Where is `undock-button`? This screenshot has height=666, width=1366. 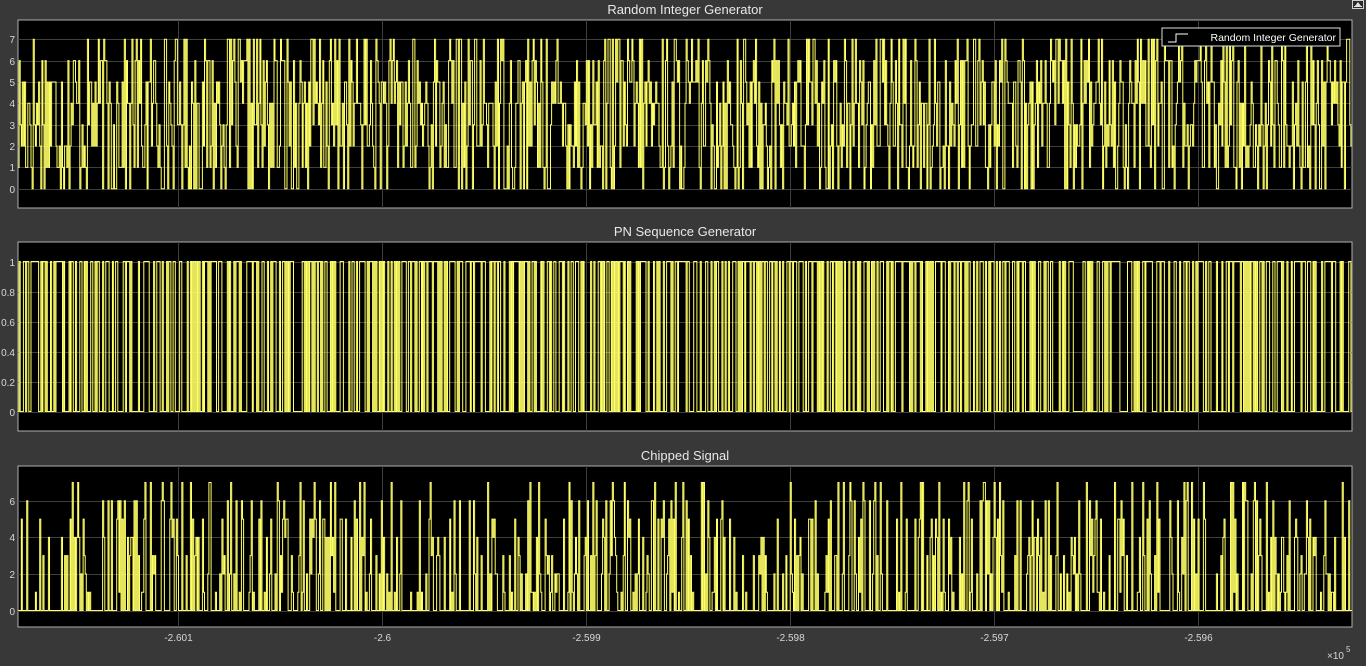 undock-button is located at coordinates (1358, 4).